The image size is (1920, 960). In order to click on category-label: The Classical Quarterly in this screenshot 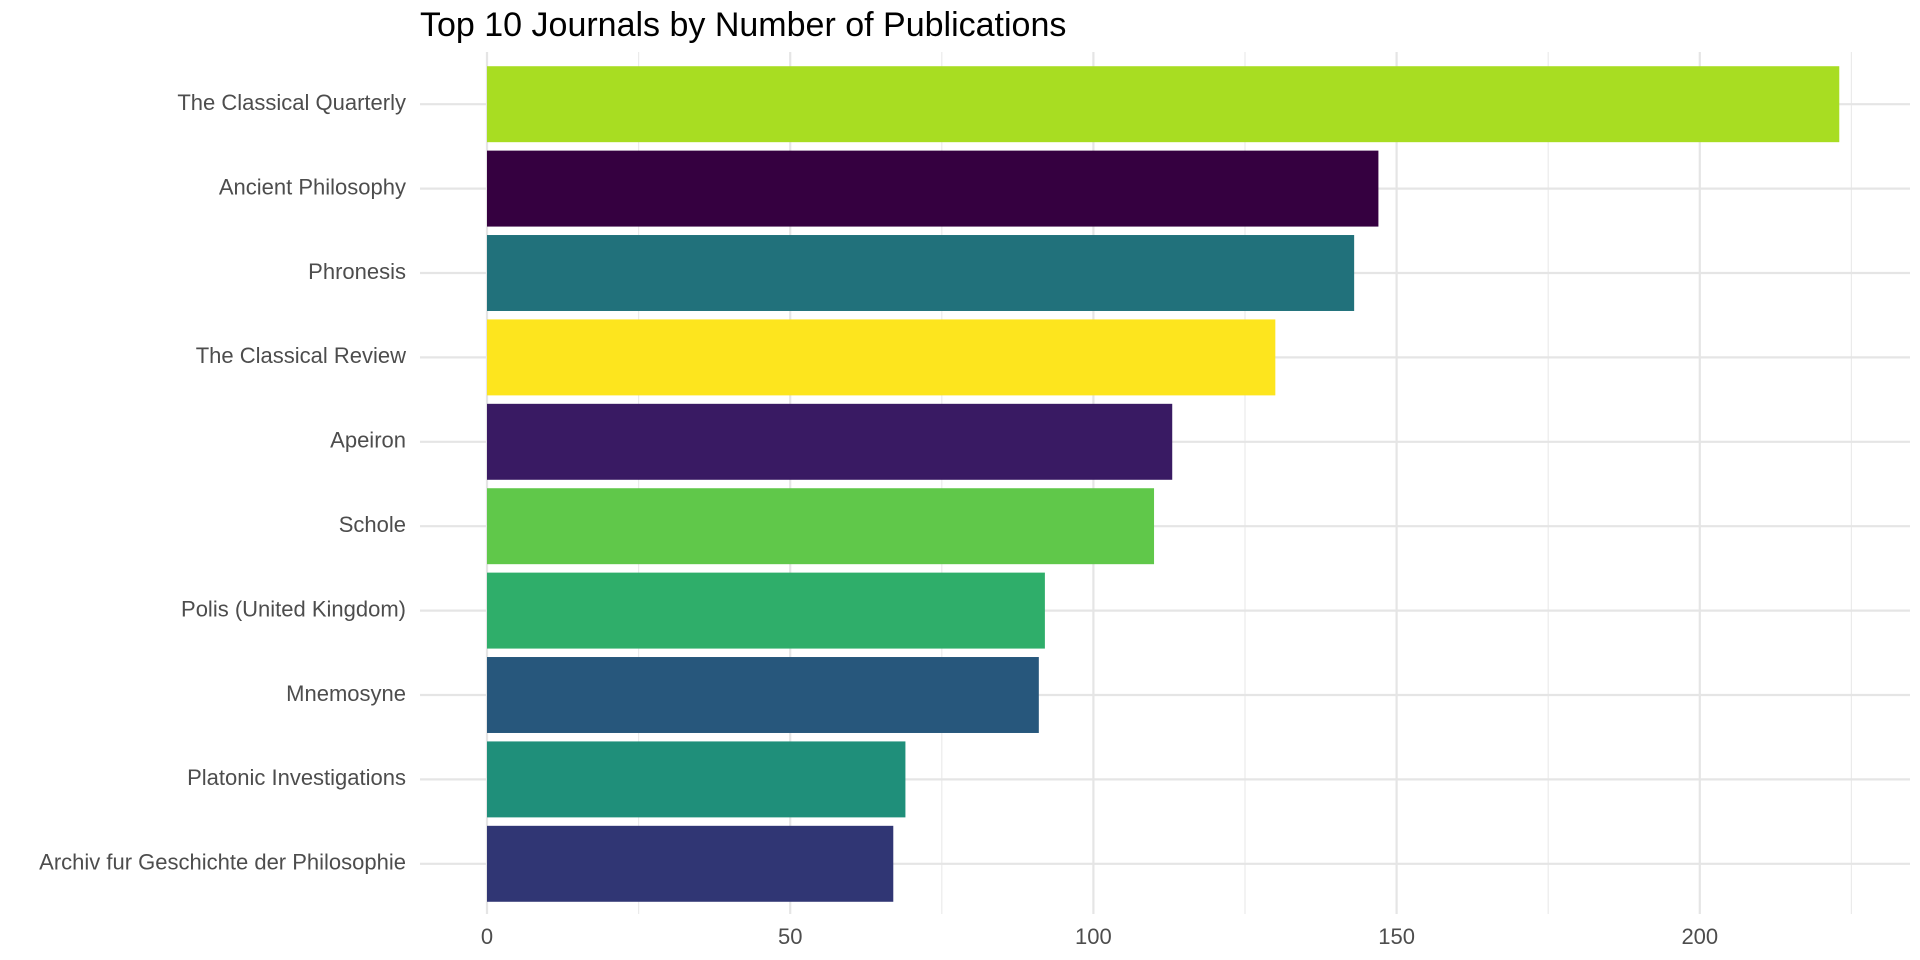, I will do `click(291, 102)`.